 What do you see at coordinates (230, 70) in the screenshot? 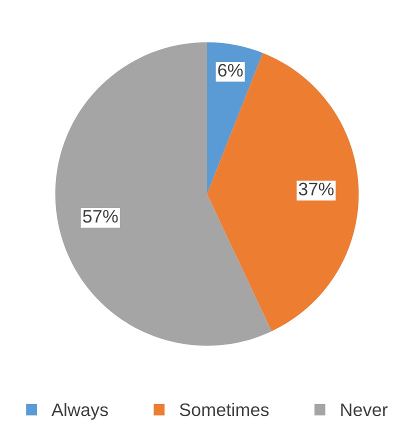
I see `data-label: 6%` at bounding box center [230, 70].